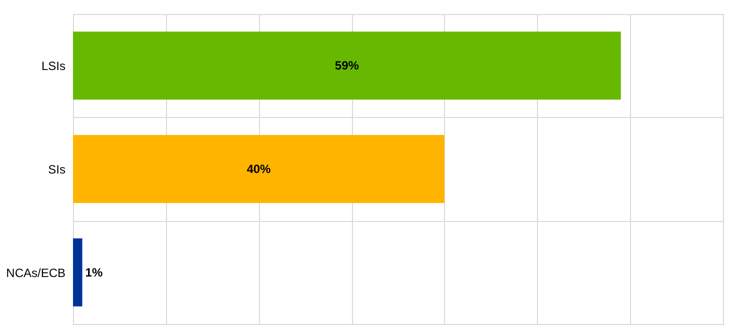  What do you see at coordinates (57, 169) in the screenshot?
I see `y-tick-label: SIs` at bounding box center [57, 169].